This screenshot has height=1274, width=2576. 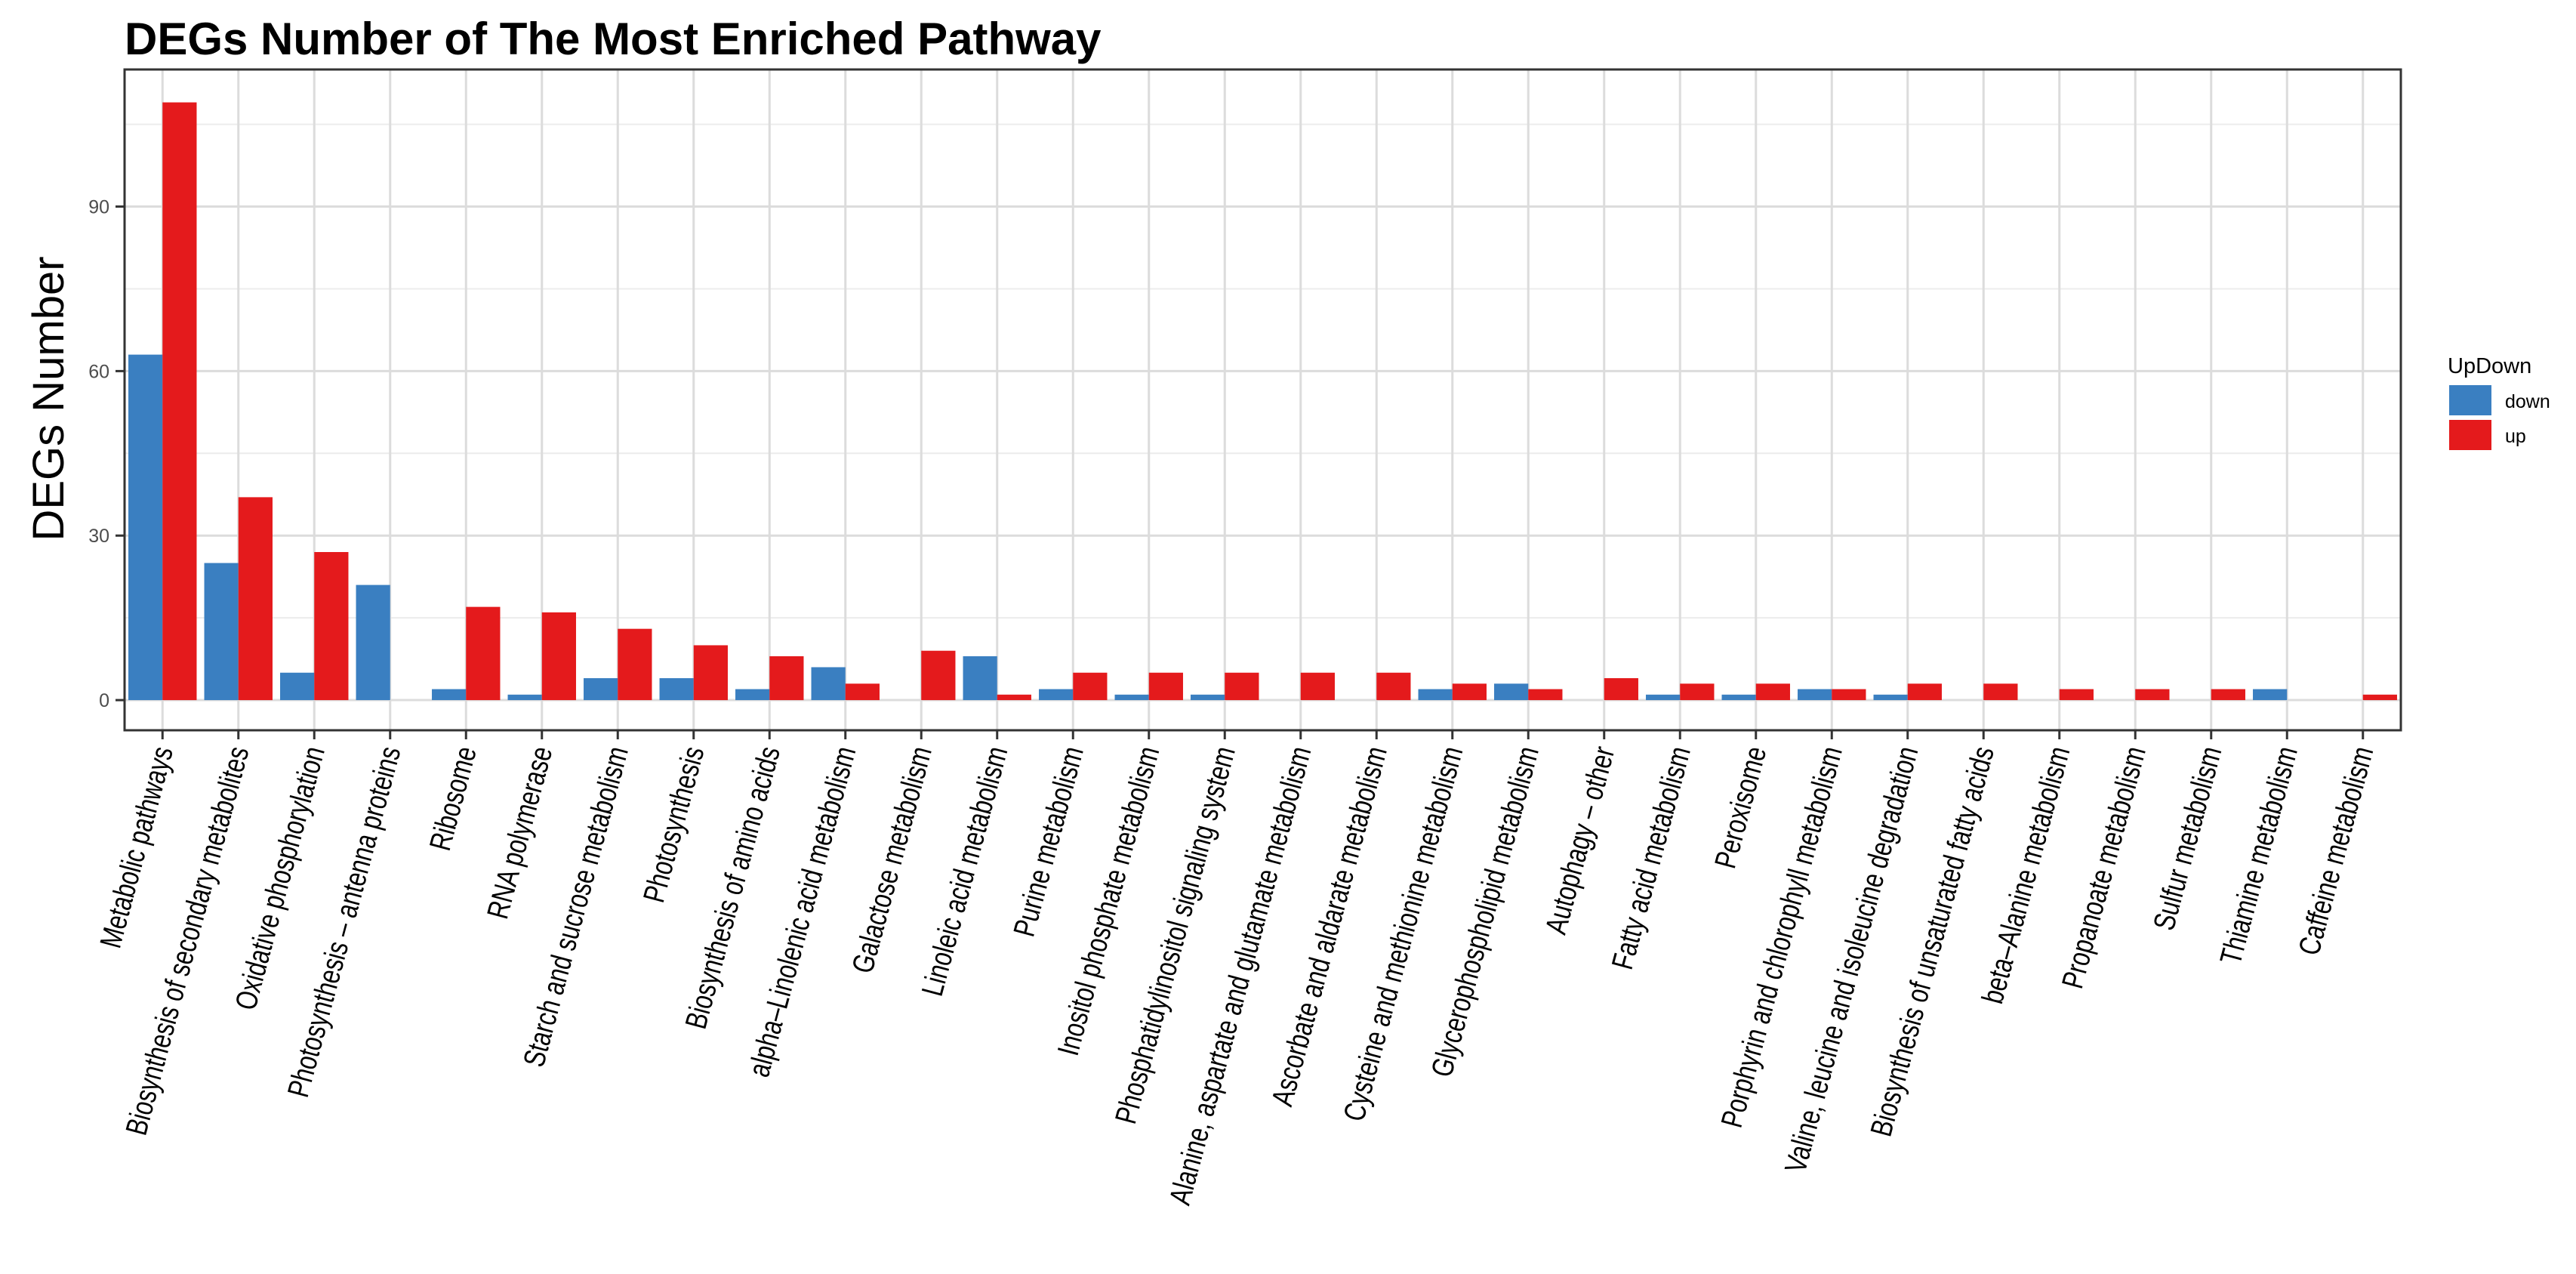 I want to click on y-tick-label: 0, so click(x=104, y=700).